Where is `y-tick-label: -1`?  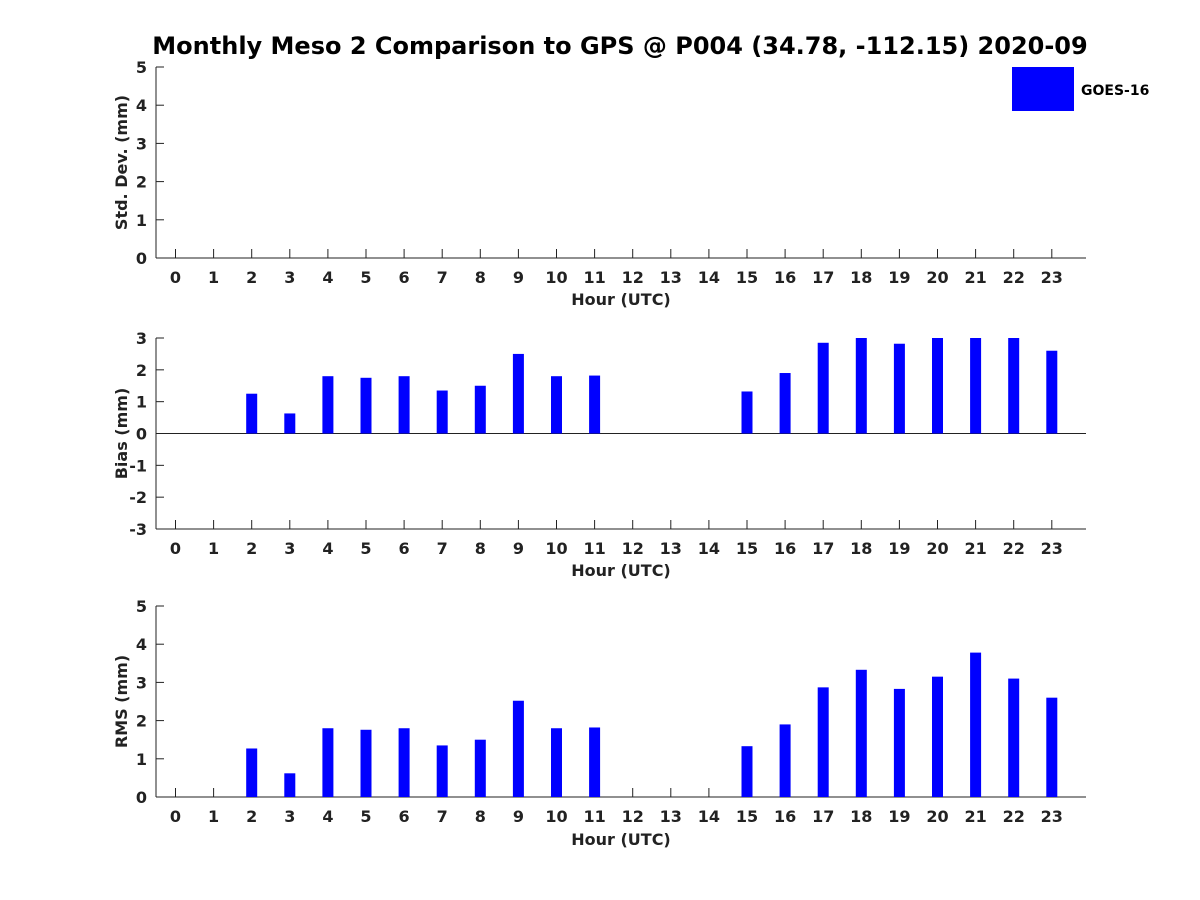 y-tick-label: -1 is located at coordinates (138, 465).